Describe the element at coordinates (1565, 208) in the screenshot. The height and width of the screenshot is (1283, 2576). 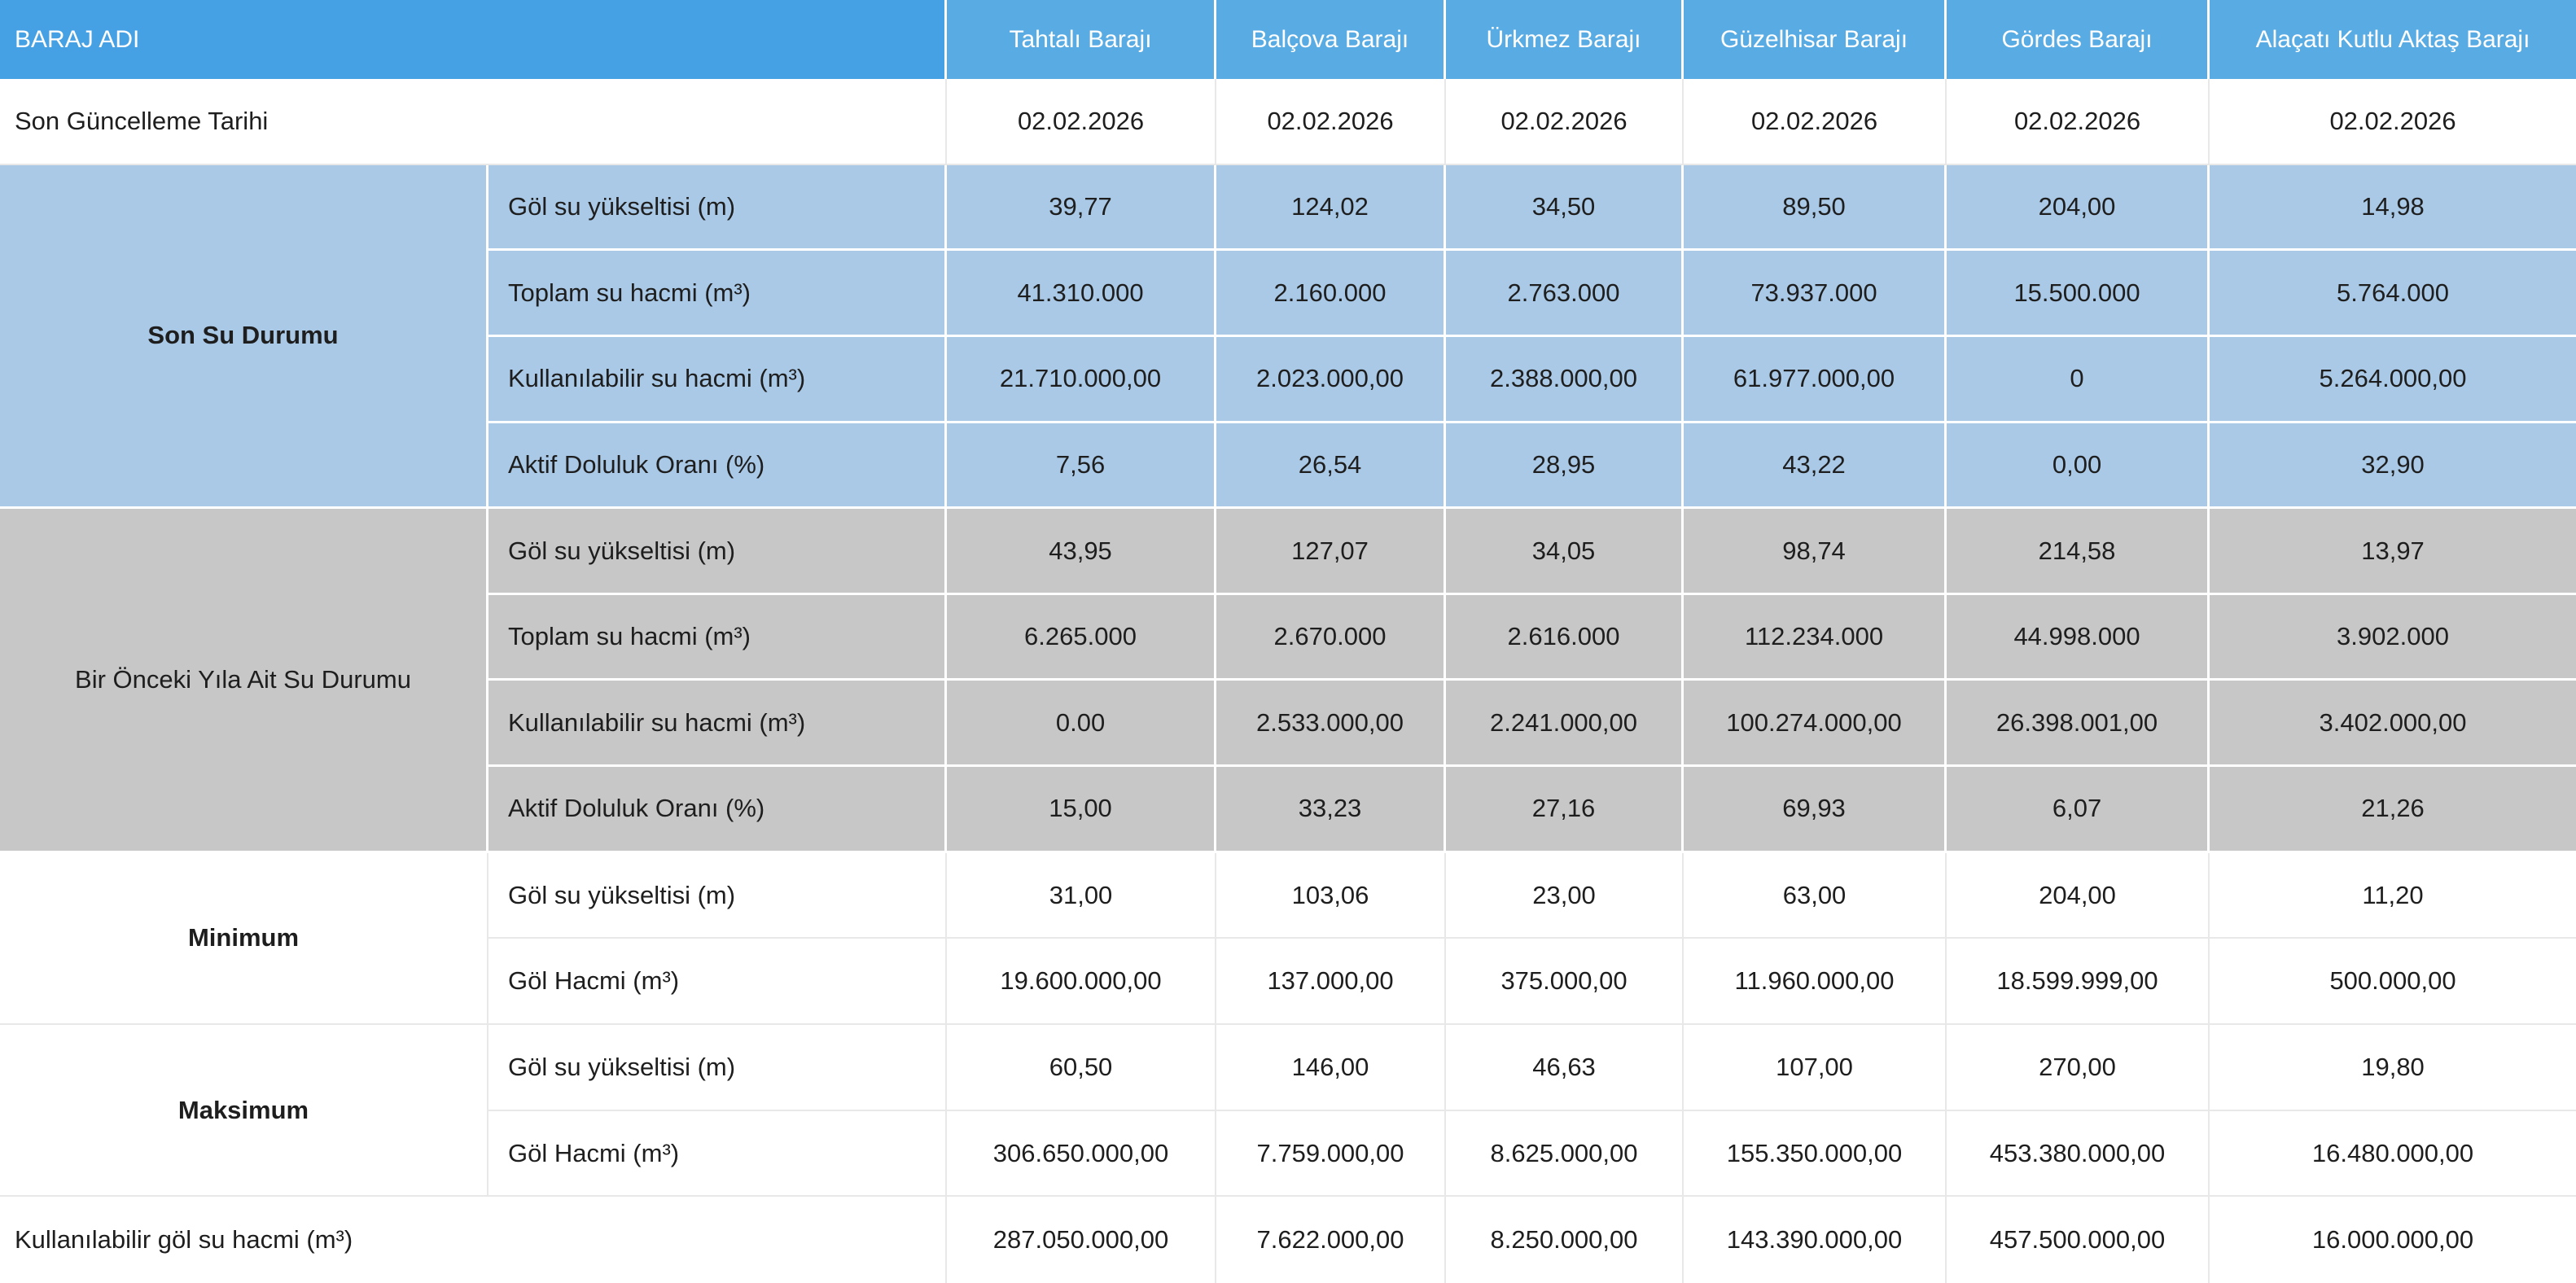
I see `cell-value: 34,50` at that location.